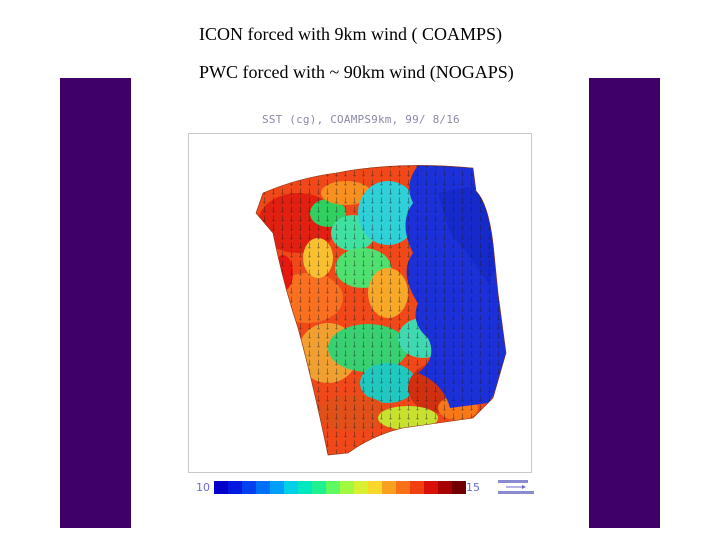 The width and height of the screenshot is (720, 540). I want to click on colorbar, so click(340, 487).